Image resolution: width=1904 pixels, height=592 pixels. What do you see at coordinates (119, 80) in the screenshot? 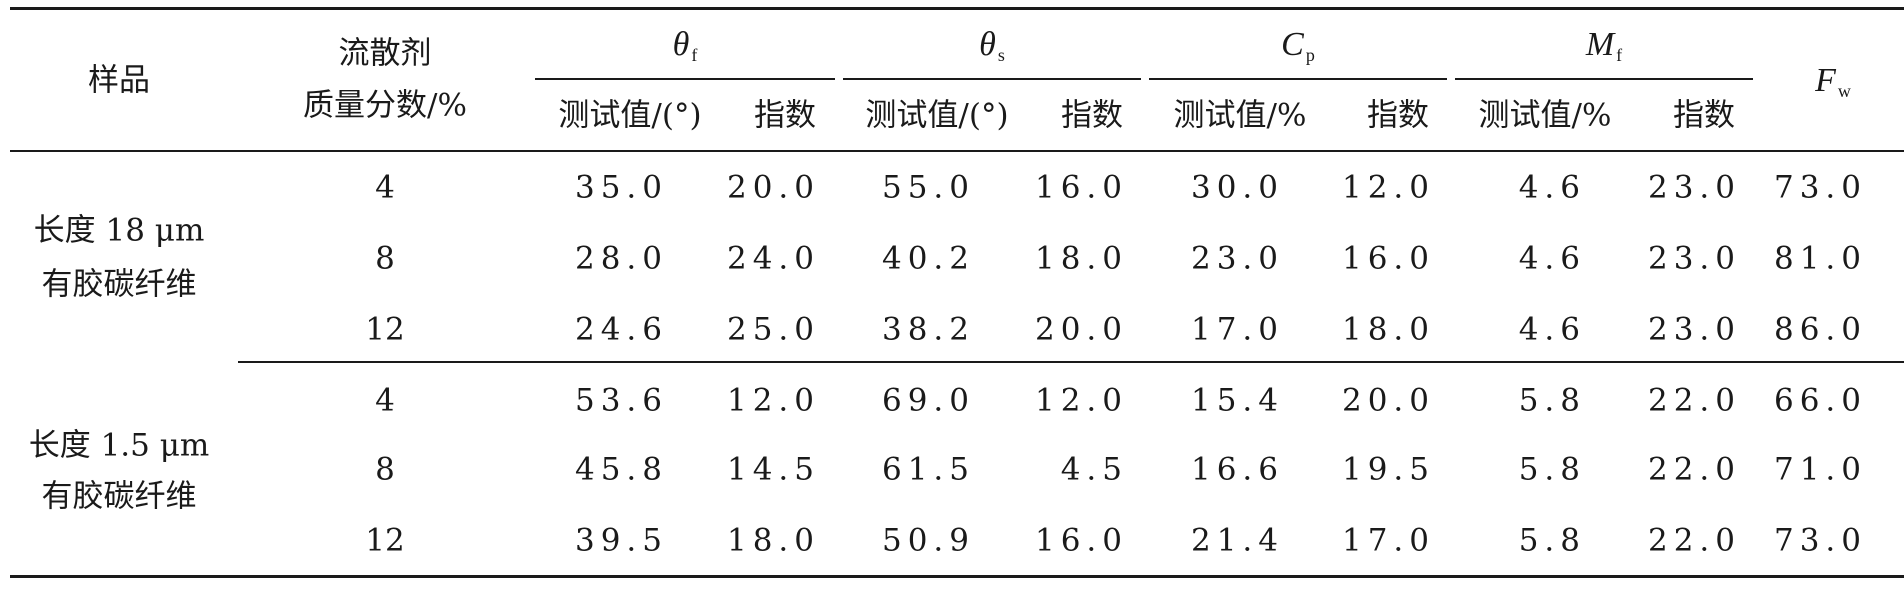
I see `header-sample: 样品` at bounding box center [119, 80].